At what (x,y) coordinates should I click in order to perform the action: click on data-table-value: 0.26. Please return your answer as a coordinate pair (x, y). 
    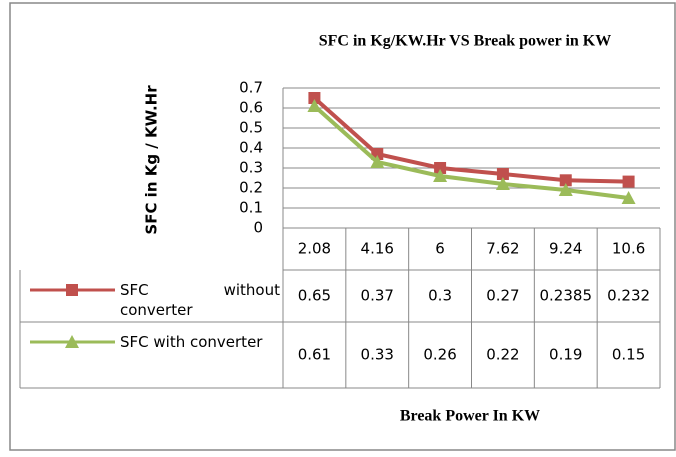
    Looking at the image, I should click on (439, 355).